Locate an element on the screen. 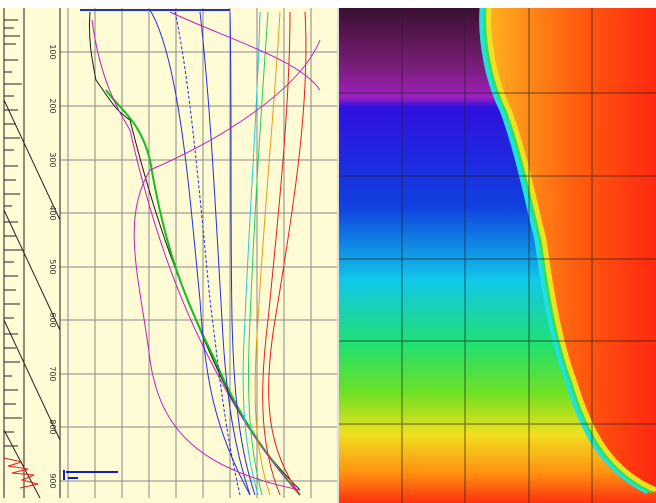 This screenshot has width=656, height=503. depth-label: 600 is located at coordinates (52, 319).